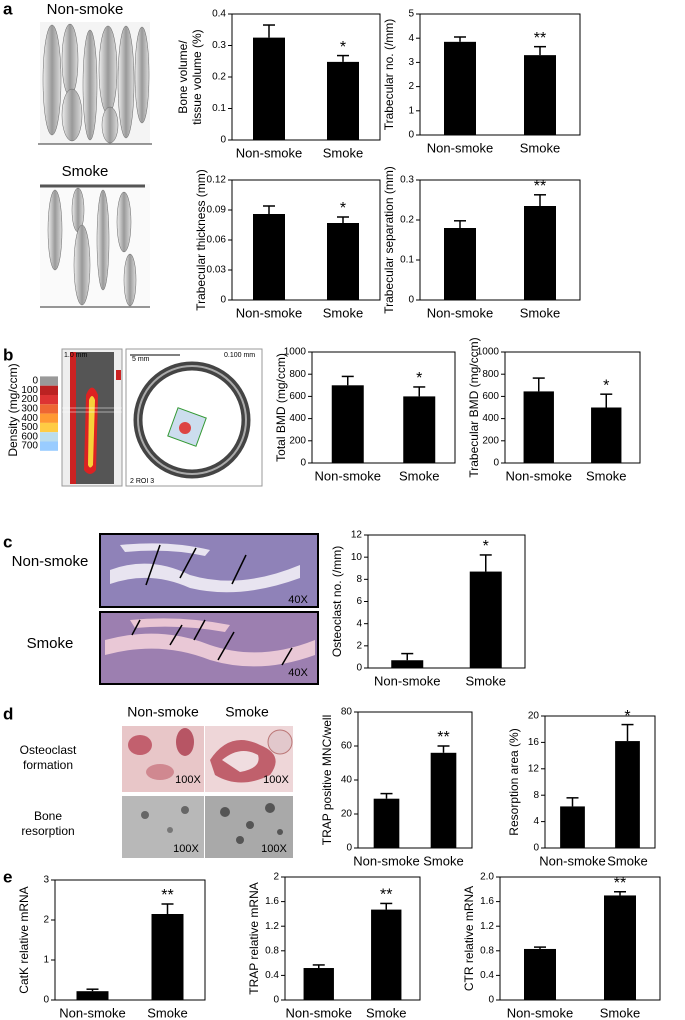 The width and height of the screenshot is (685, 1020). Describe the element at coordinates (347, 746) in the screenshot. I see `y-tick-label: 60` at that location.